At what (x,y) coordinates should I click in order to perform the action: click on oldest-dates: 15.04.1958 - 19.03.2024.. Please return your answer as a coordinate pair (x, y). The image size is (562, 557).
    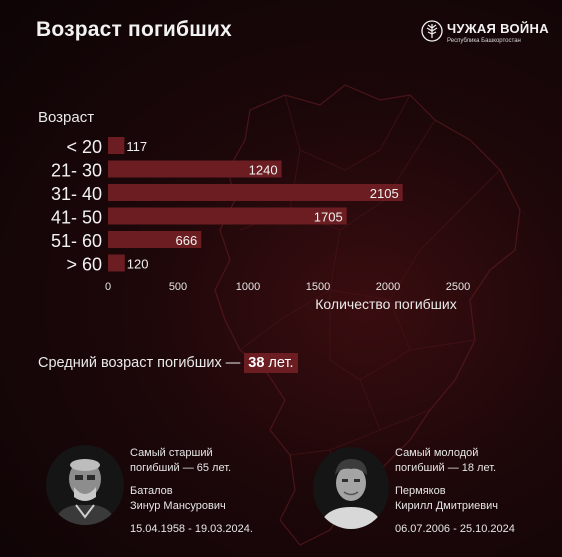
    Looking at the image, I should click on (191, 529).